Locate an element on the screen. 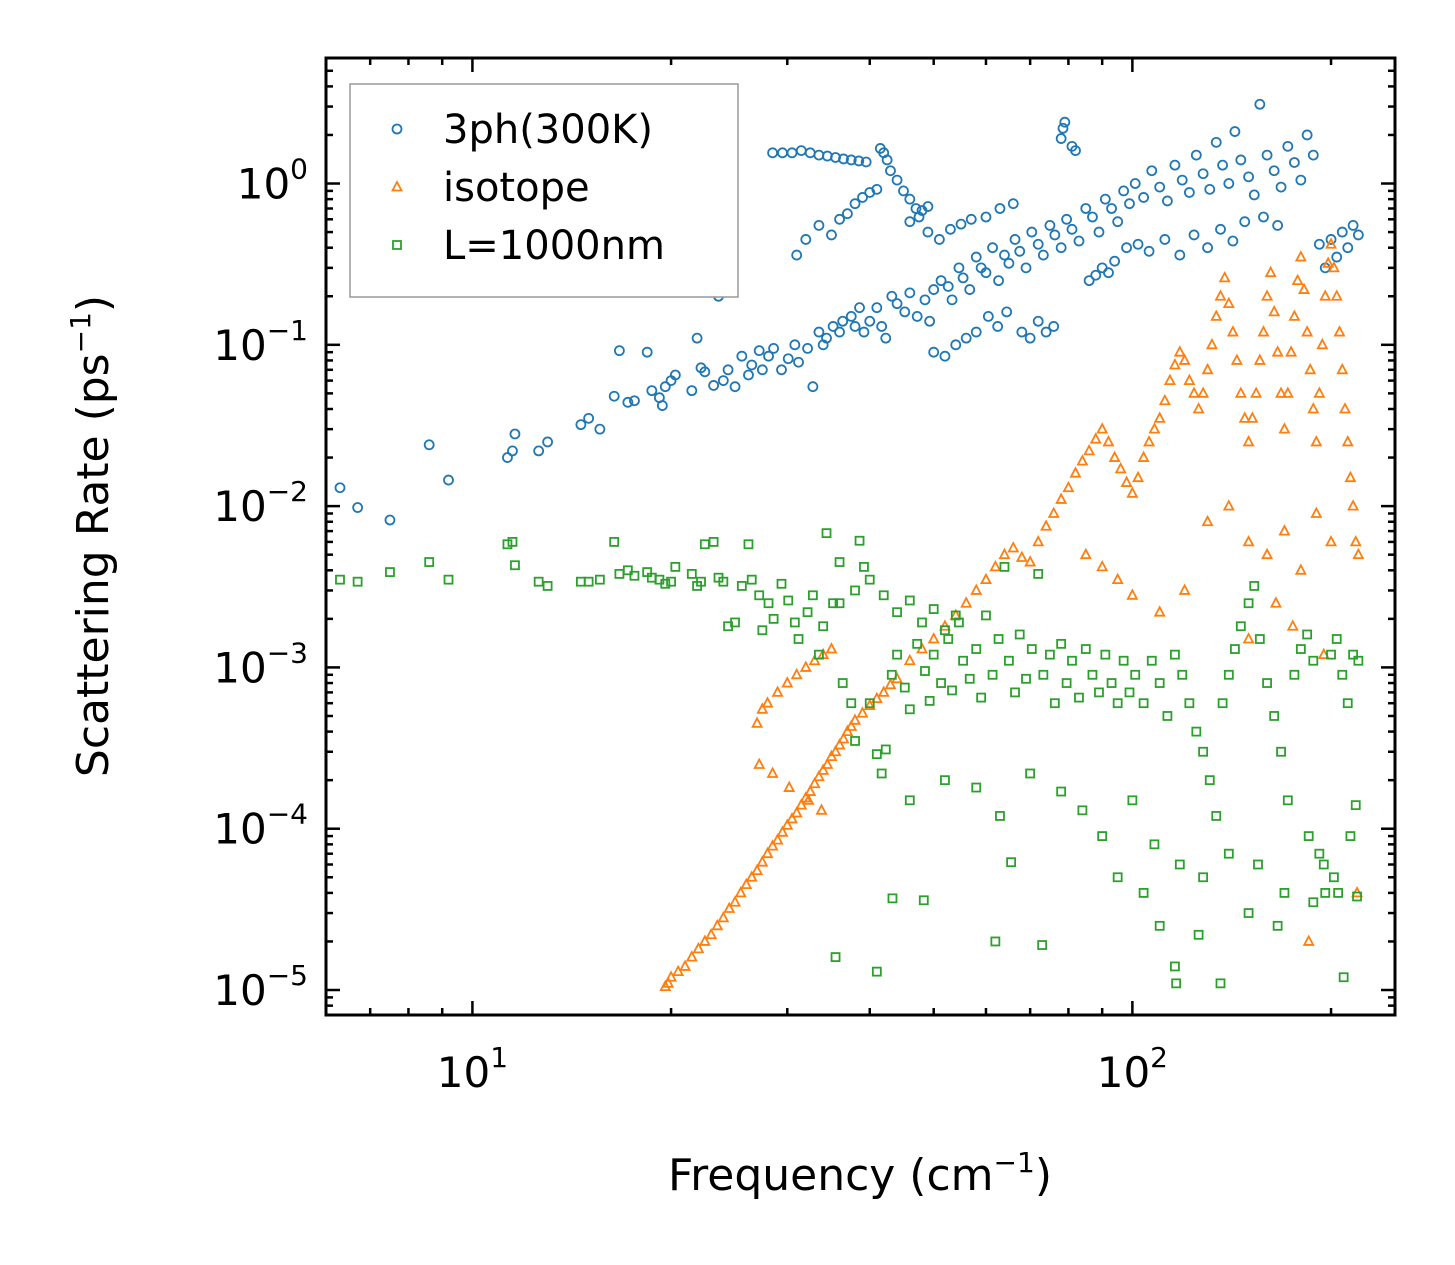 Image resolution: width=1455 pixels, height=1265 pixels. y-axis-label: Scattering Rate (ps−1) is located at coordinates (91, 536).